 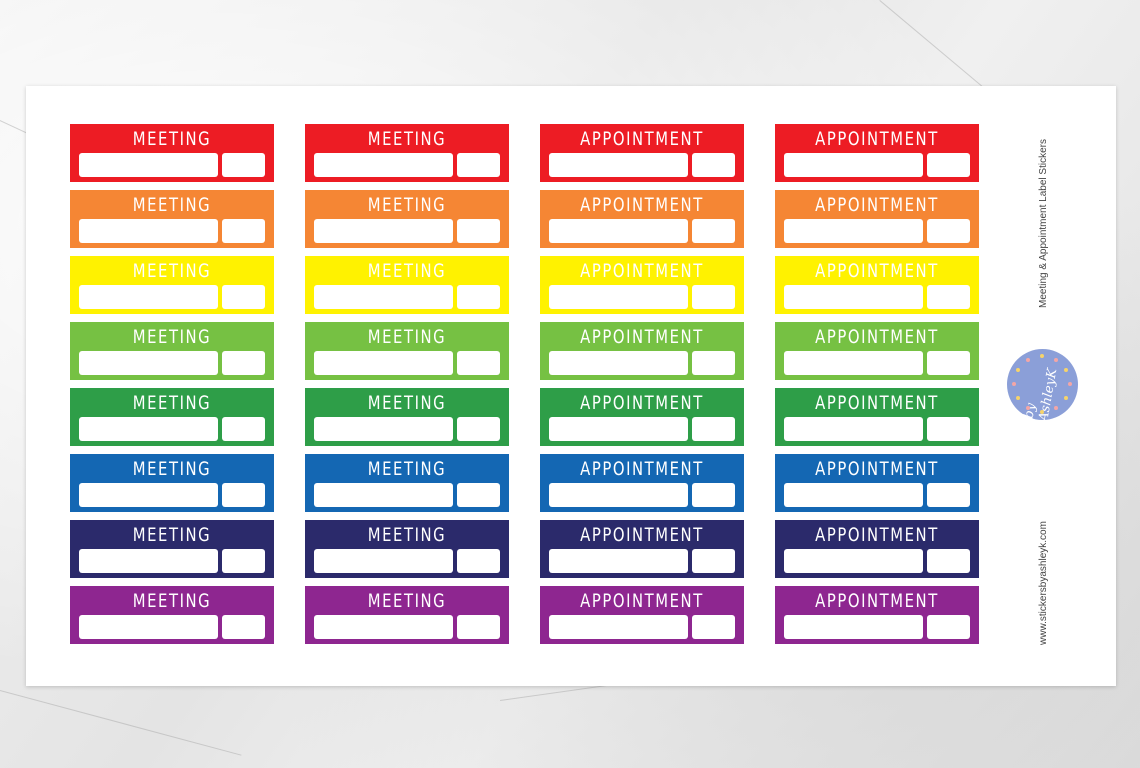 I want to click on sticker-meeting-yellow: MEETING, so click(x=172, y=285).